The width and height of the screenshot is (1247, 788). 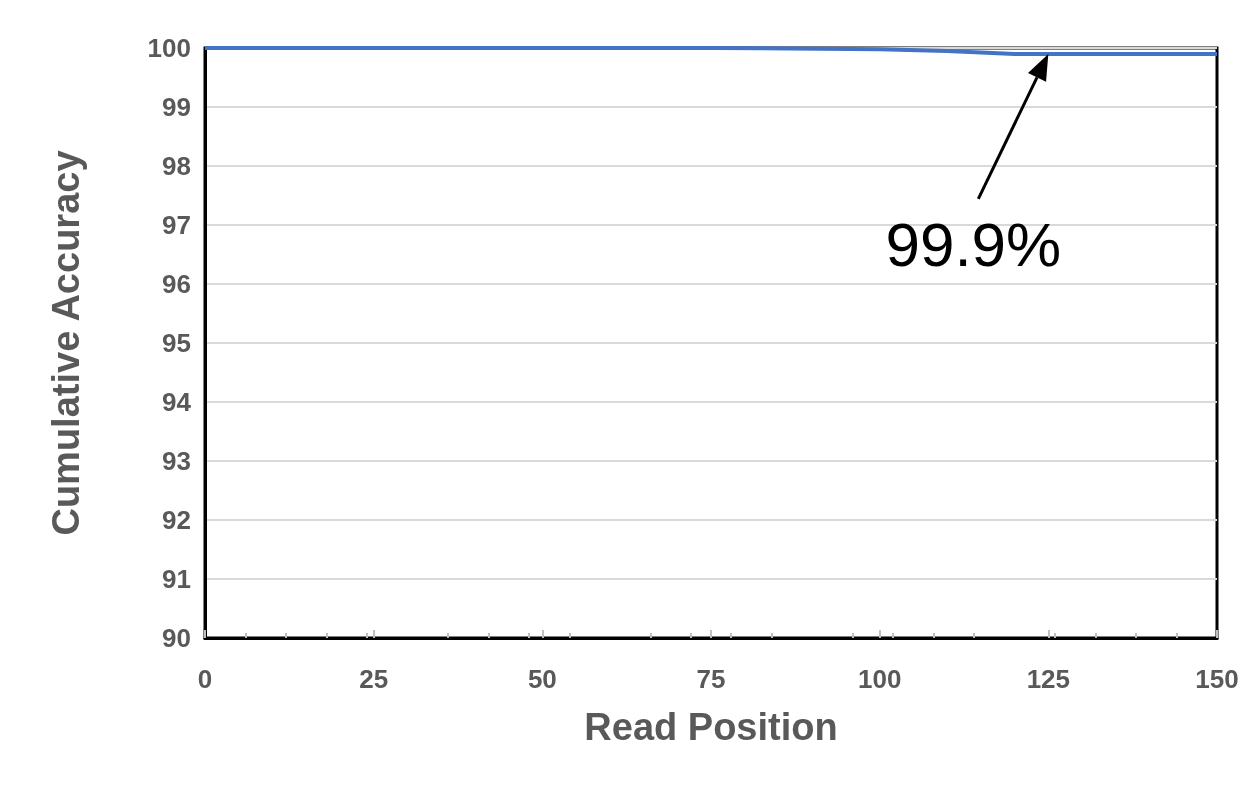 I want to click on y-axis-title: Cumulative Accuracy, so click(x=66, y=343).